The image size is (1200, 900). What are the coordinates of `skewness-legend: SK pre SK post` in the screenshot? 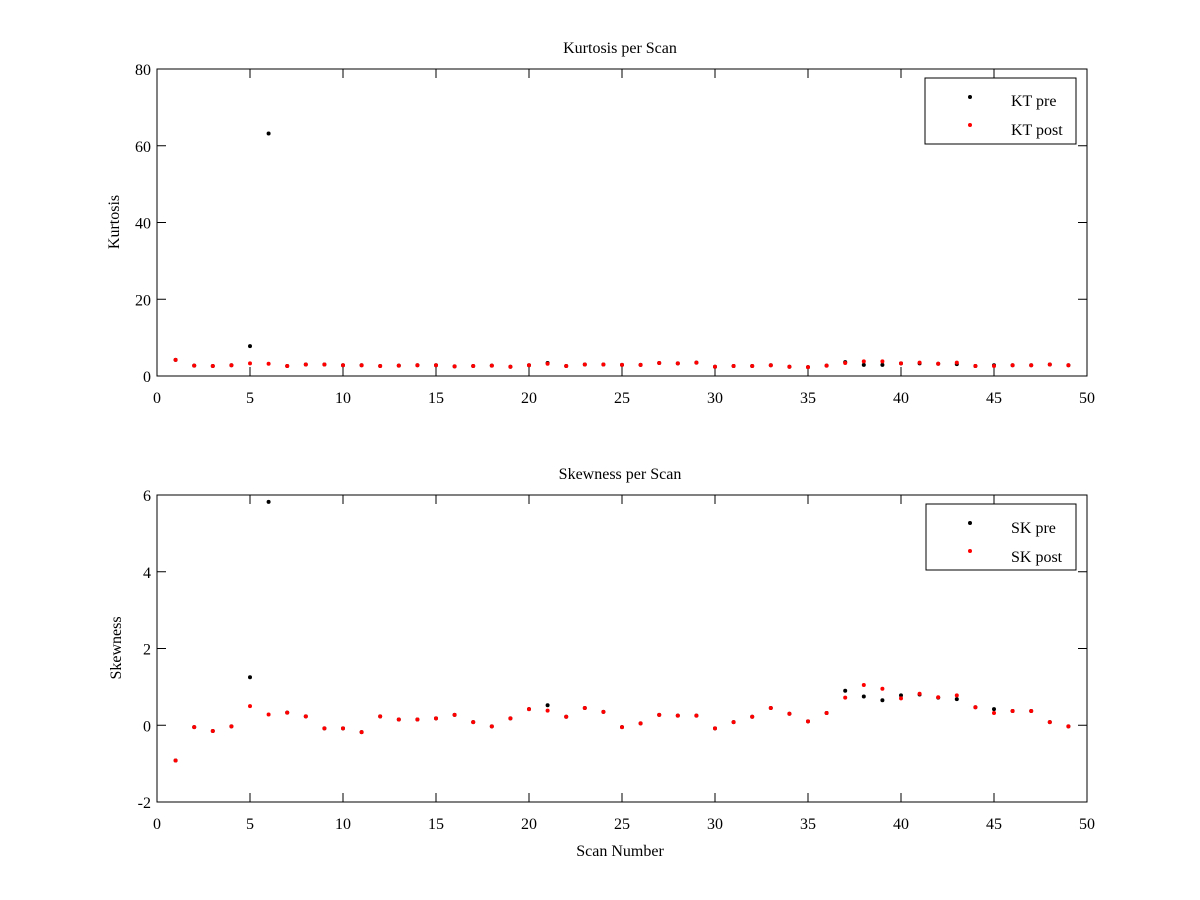 It's located at (1001, 537).